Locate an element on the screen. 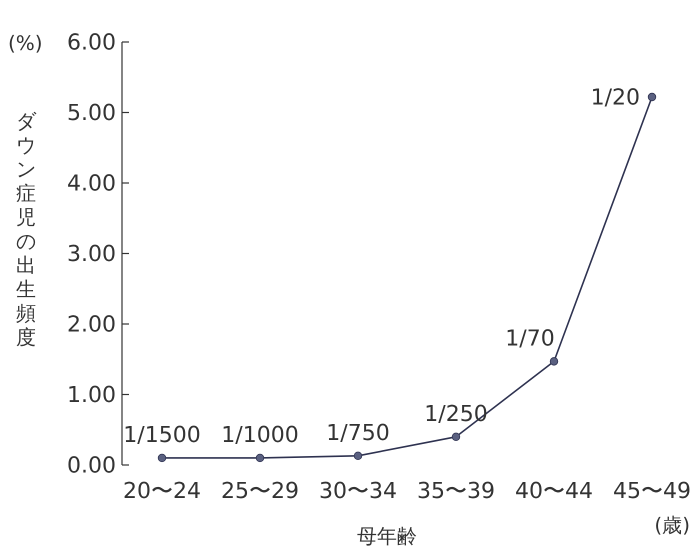 The height and width of the screenshot is (551, 696). y-tick-label: 3.00 is located at coordinates (91, 255).